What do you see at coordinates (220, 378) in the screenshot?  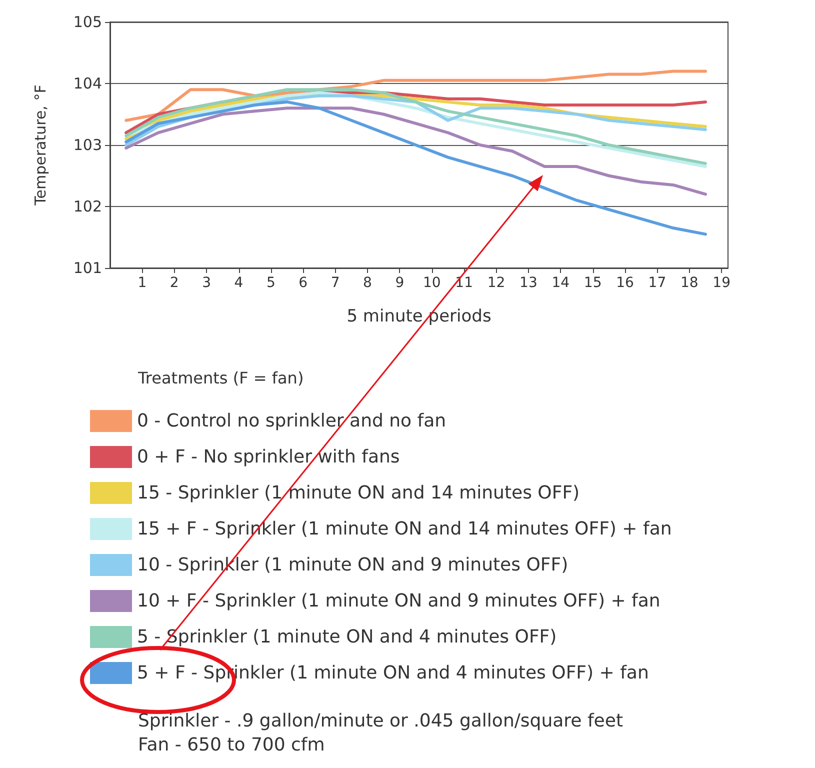 I see `legend-title: Treatments (F = fan)` at bounding box center [220, 378].